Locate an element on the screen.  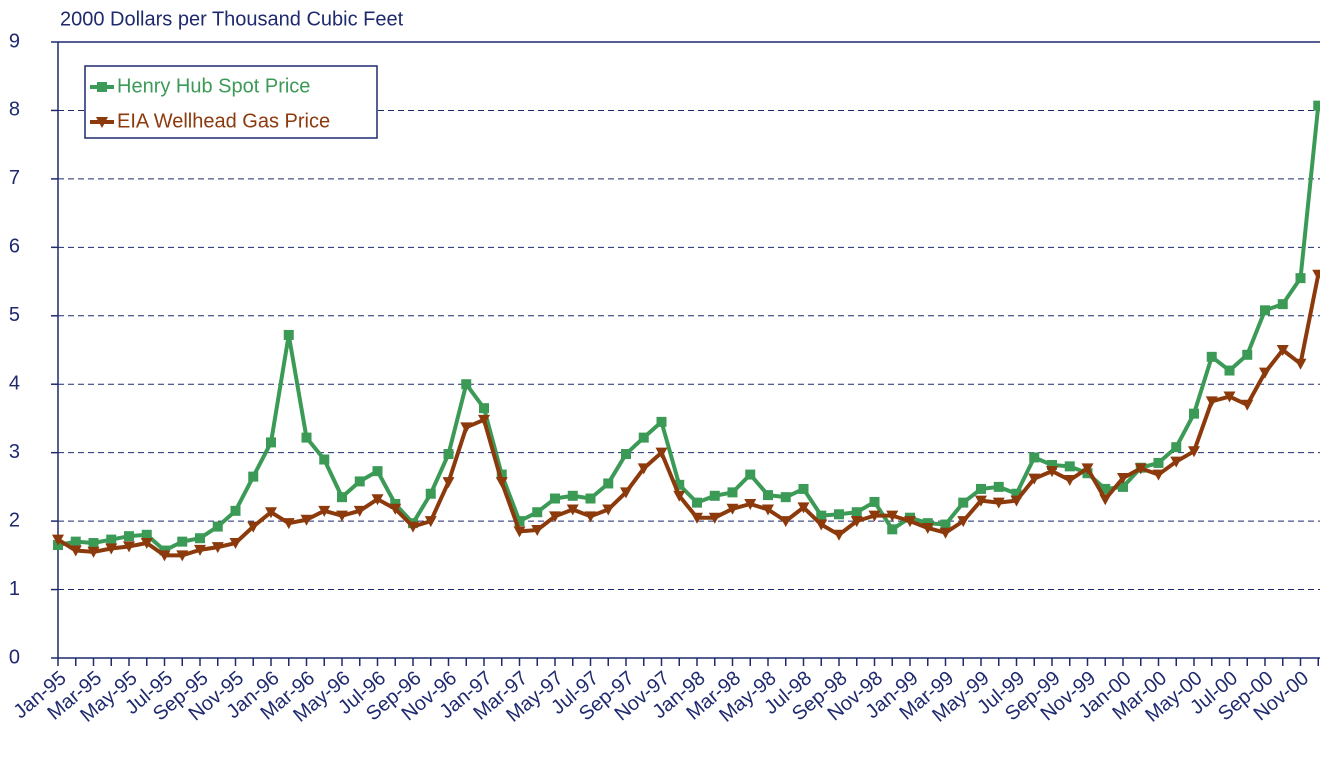
y-tick-label: 3 is located at coordinates (14, 452).